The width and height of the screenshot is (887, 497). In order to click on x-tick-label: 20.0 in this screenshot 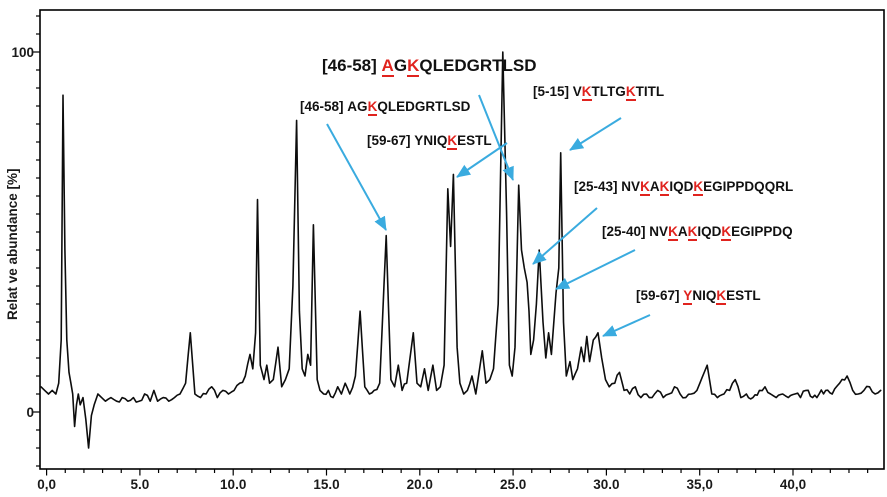, I will do `click(420, 484)`.